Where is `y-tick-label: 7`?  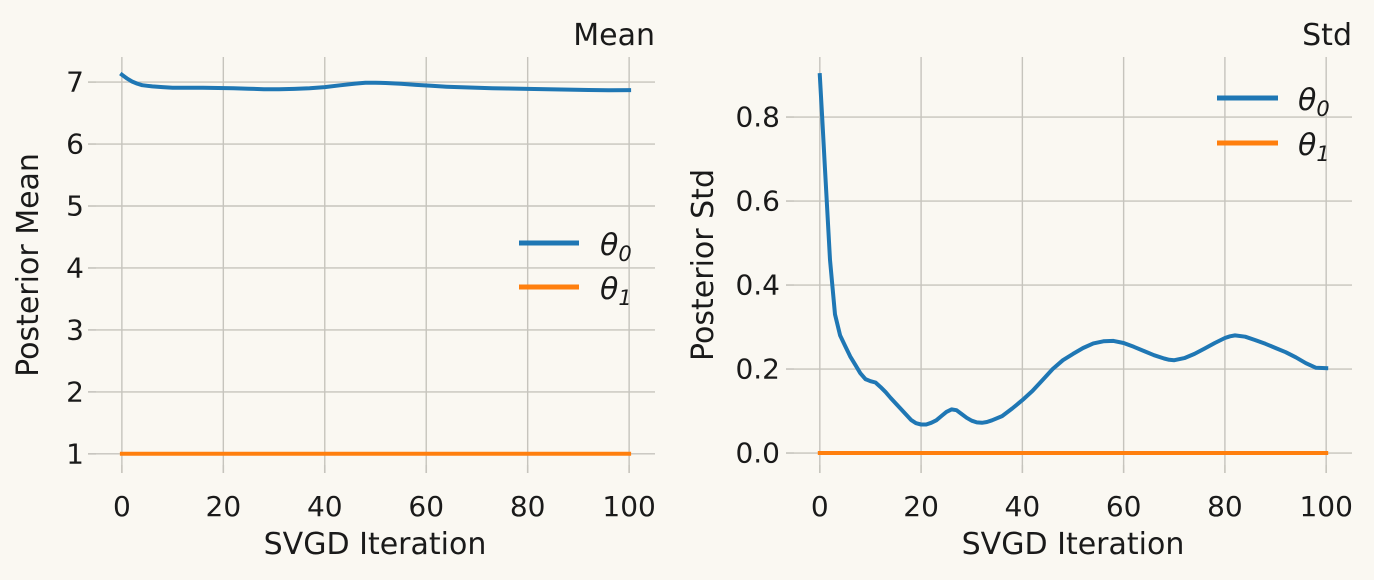 y-tick-label: 7 is located at coordinates (75, 82).